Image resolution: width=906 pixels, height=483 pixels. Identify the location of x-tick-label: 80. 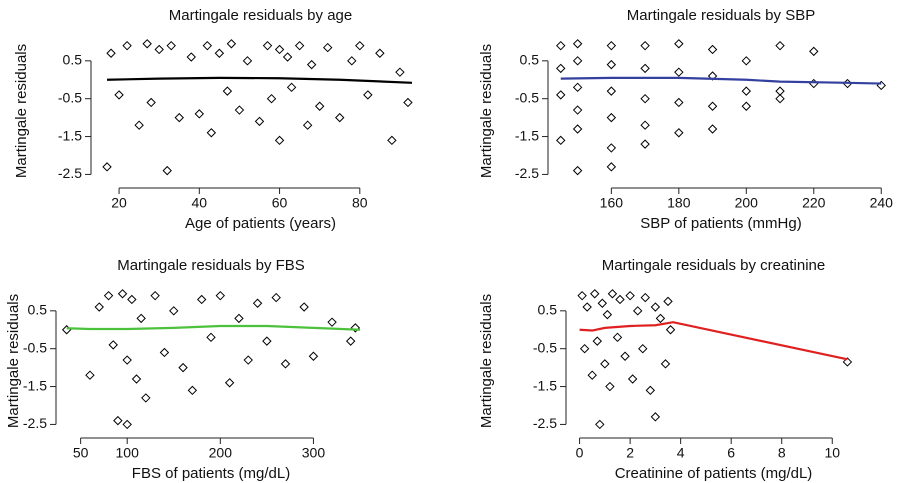
(360, 203).